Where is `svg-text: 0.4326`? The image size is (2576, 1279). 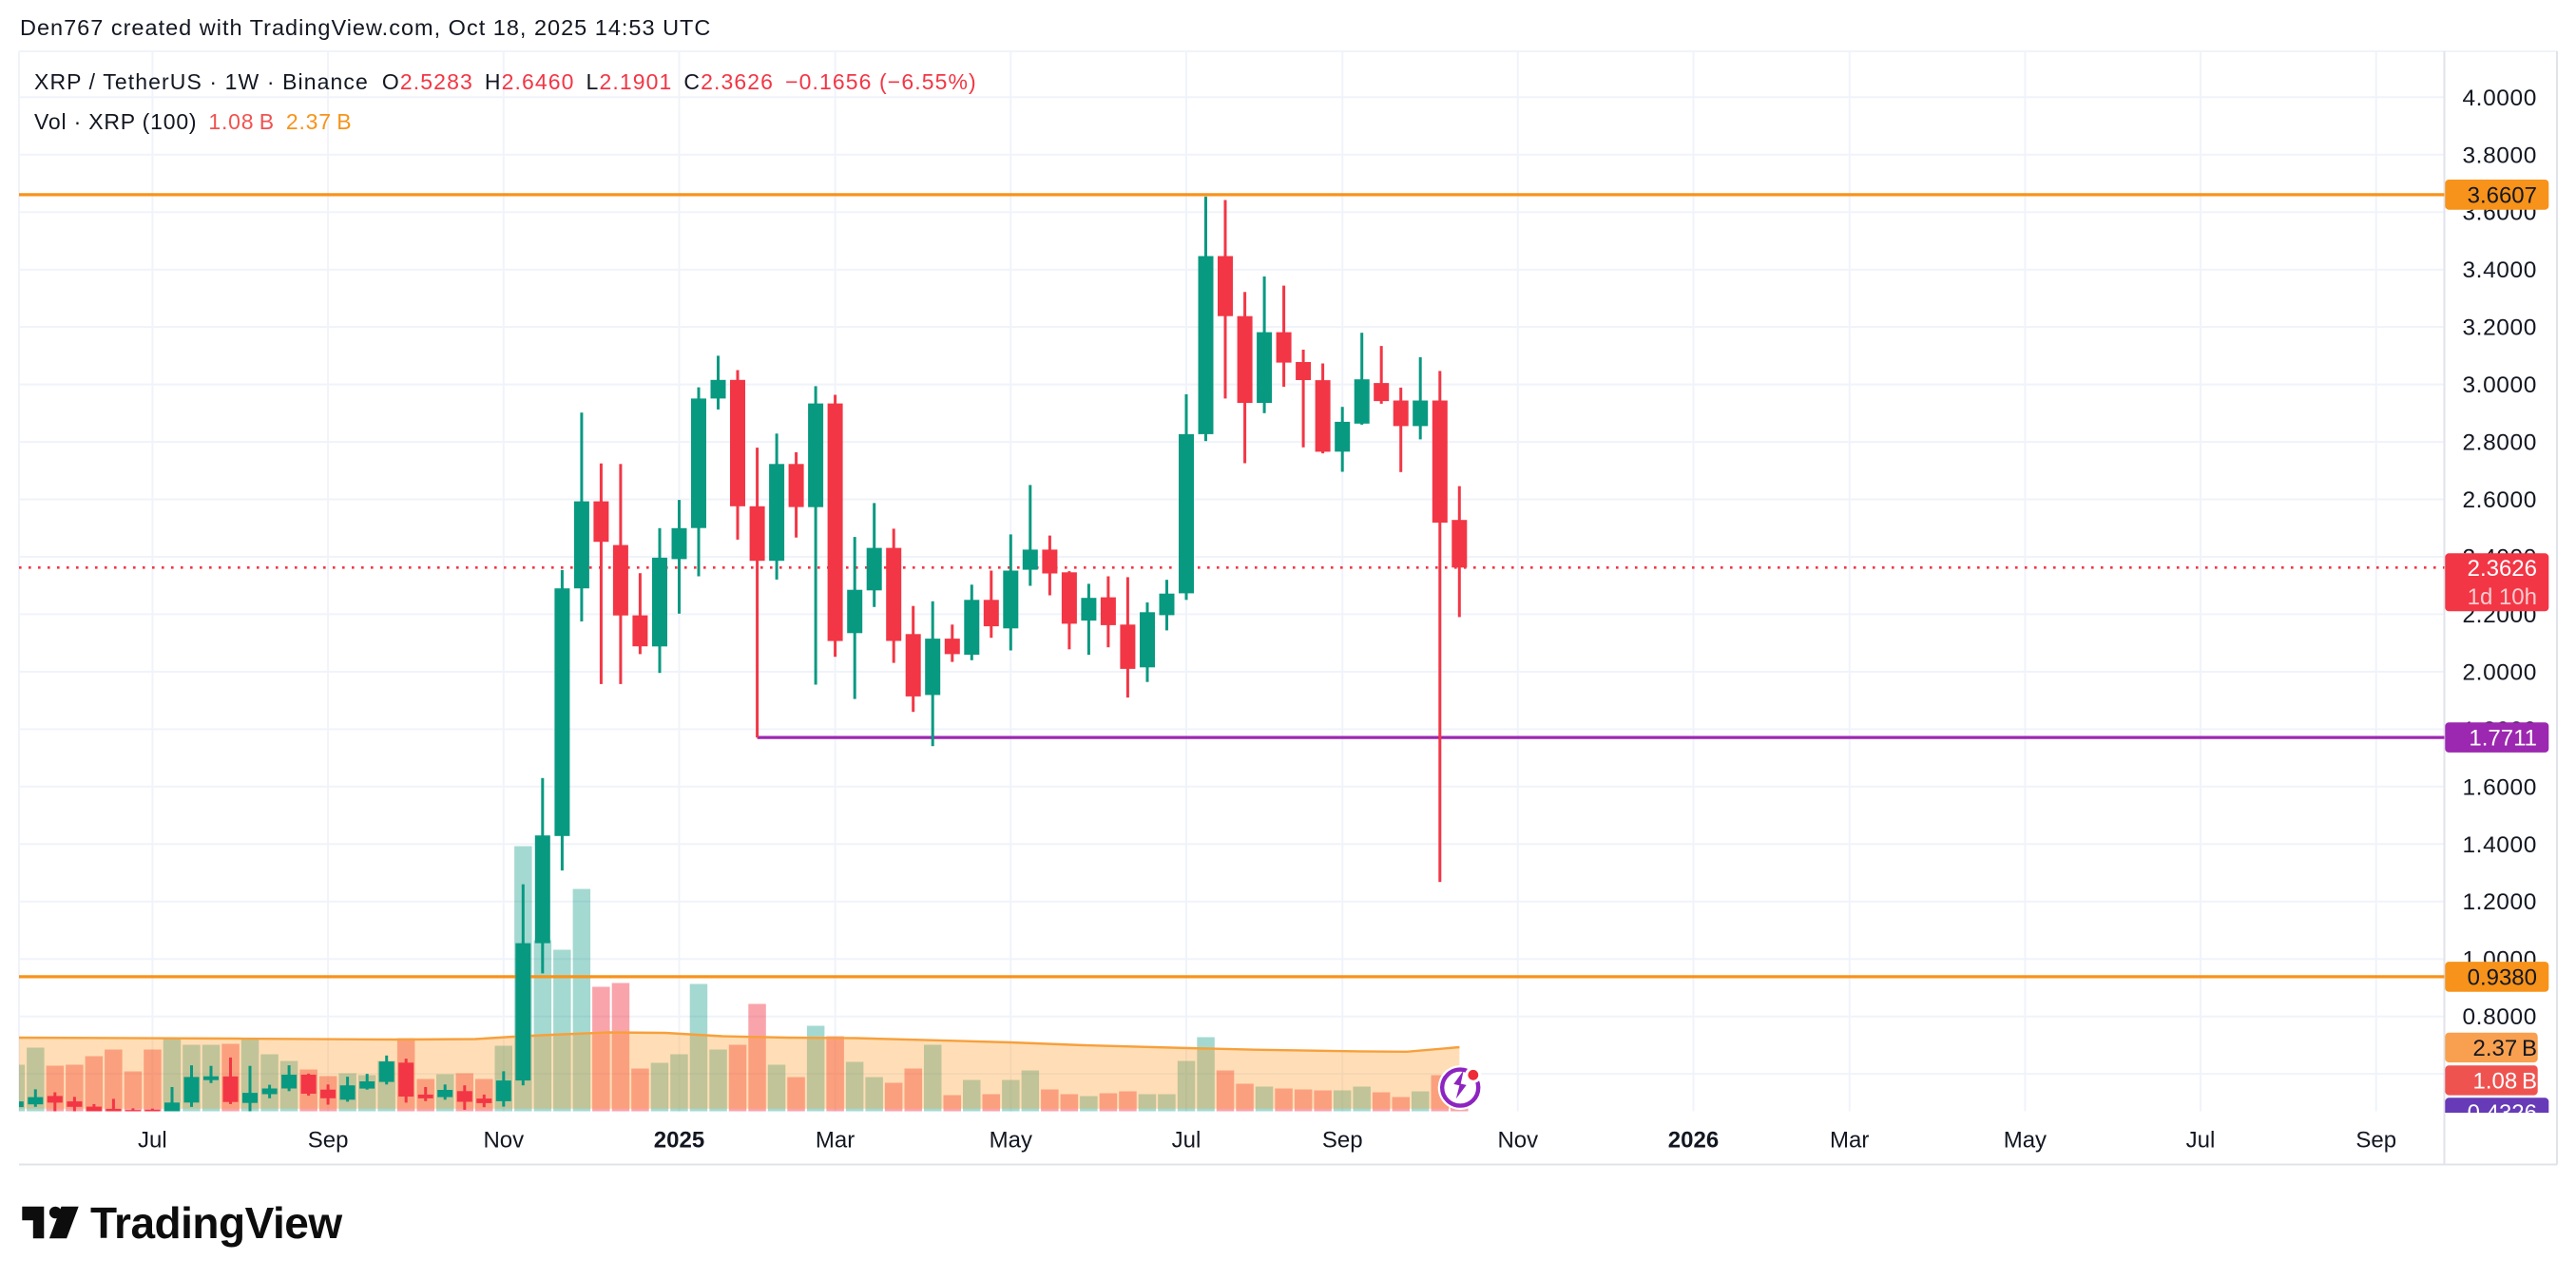
svg-text: 0.4326 is located at coordinates (2503, 1113).